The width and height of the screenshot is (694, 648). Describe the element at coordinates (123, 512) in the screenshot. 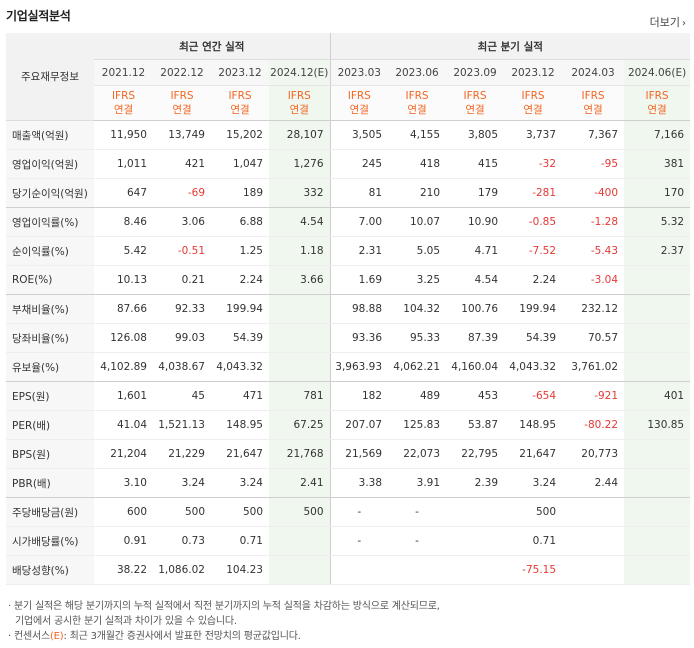

I see `table-cell: 600` at that location.